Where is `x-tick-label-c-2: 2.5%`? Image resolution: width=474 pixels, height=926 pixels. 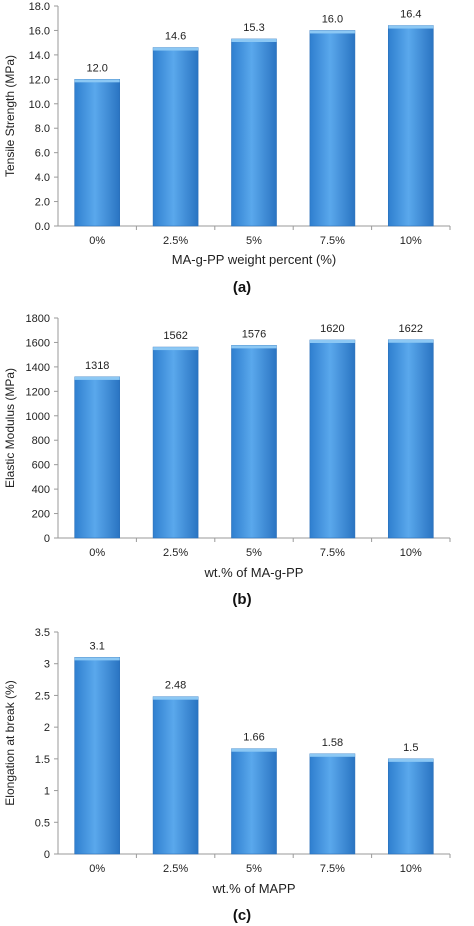 x-tick-label-c-2: 2.5% is located at coordinates (175, 869).